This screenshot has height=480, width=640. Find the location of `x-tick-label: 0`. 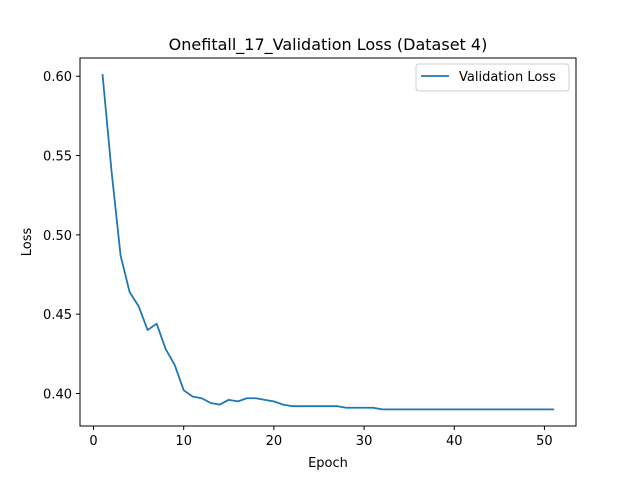

x-tick-label: 0 is located at coordinates (93, 441).